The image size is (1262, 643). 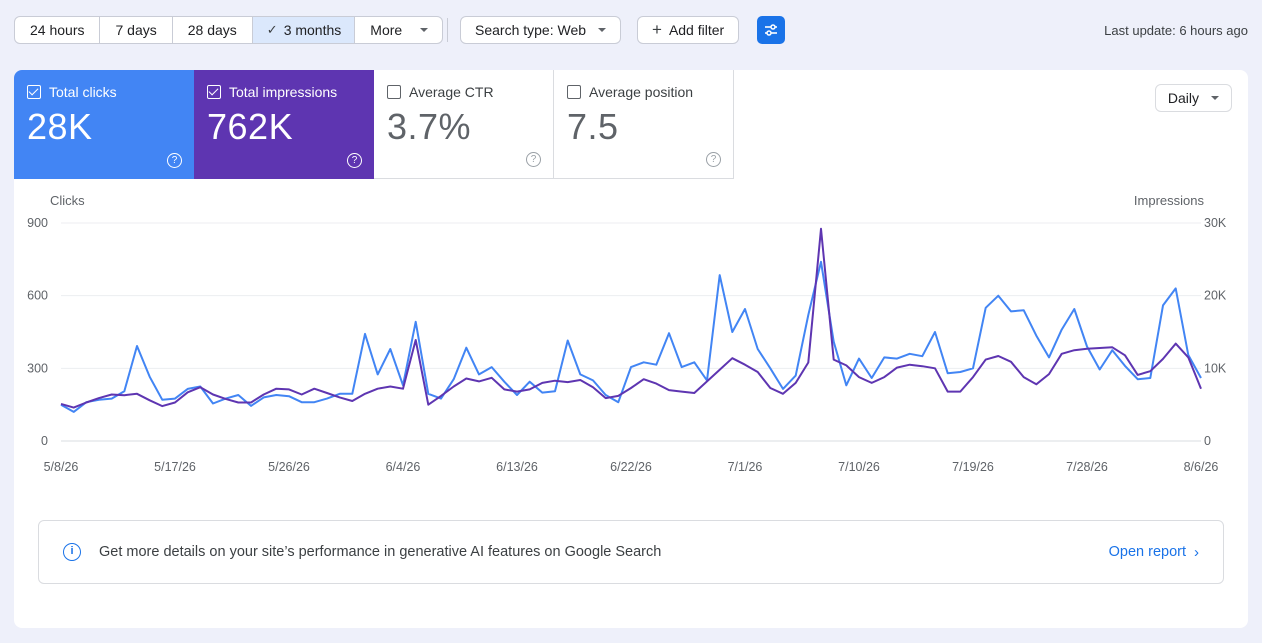 What do you see at coordinates (451, 92) in the screenshot?
I see `metric-label: Average CTR` at bounding box center [451, 92].